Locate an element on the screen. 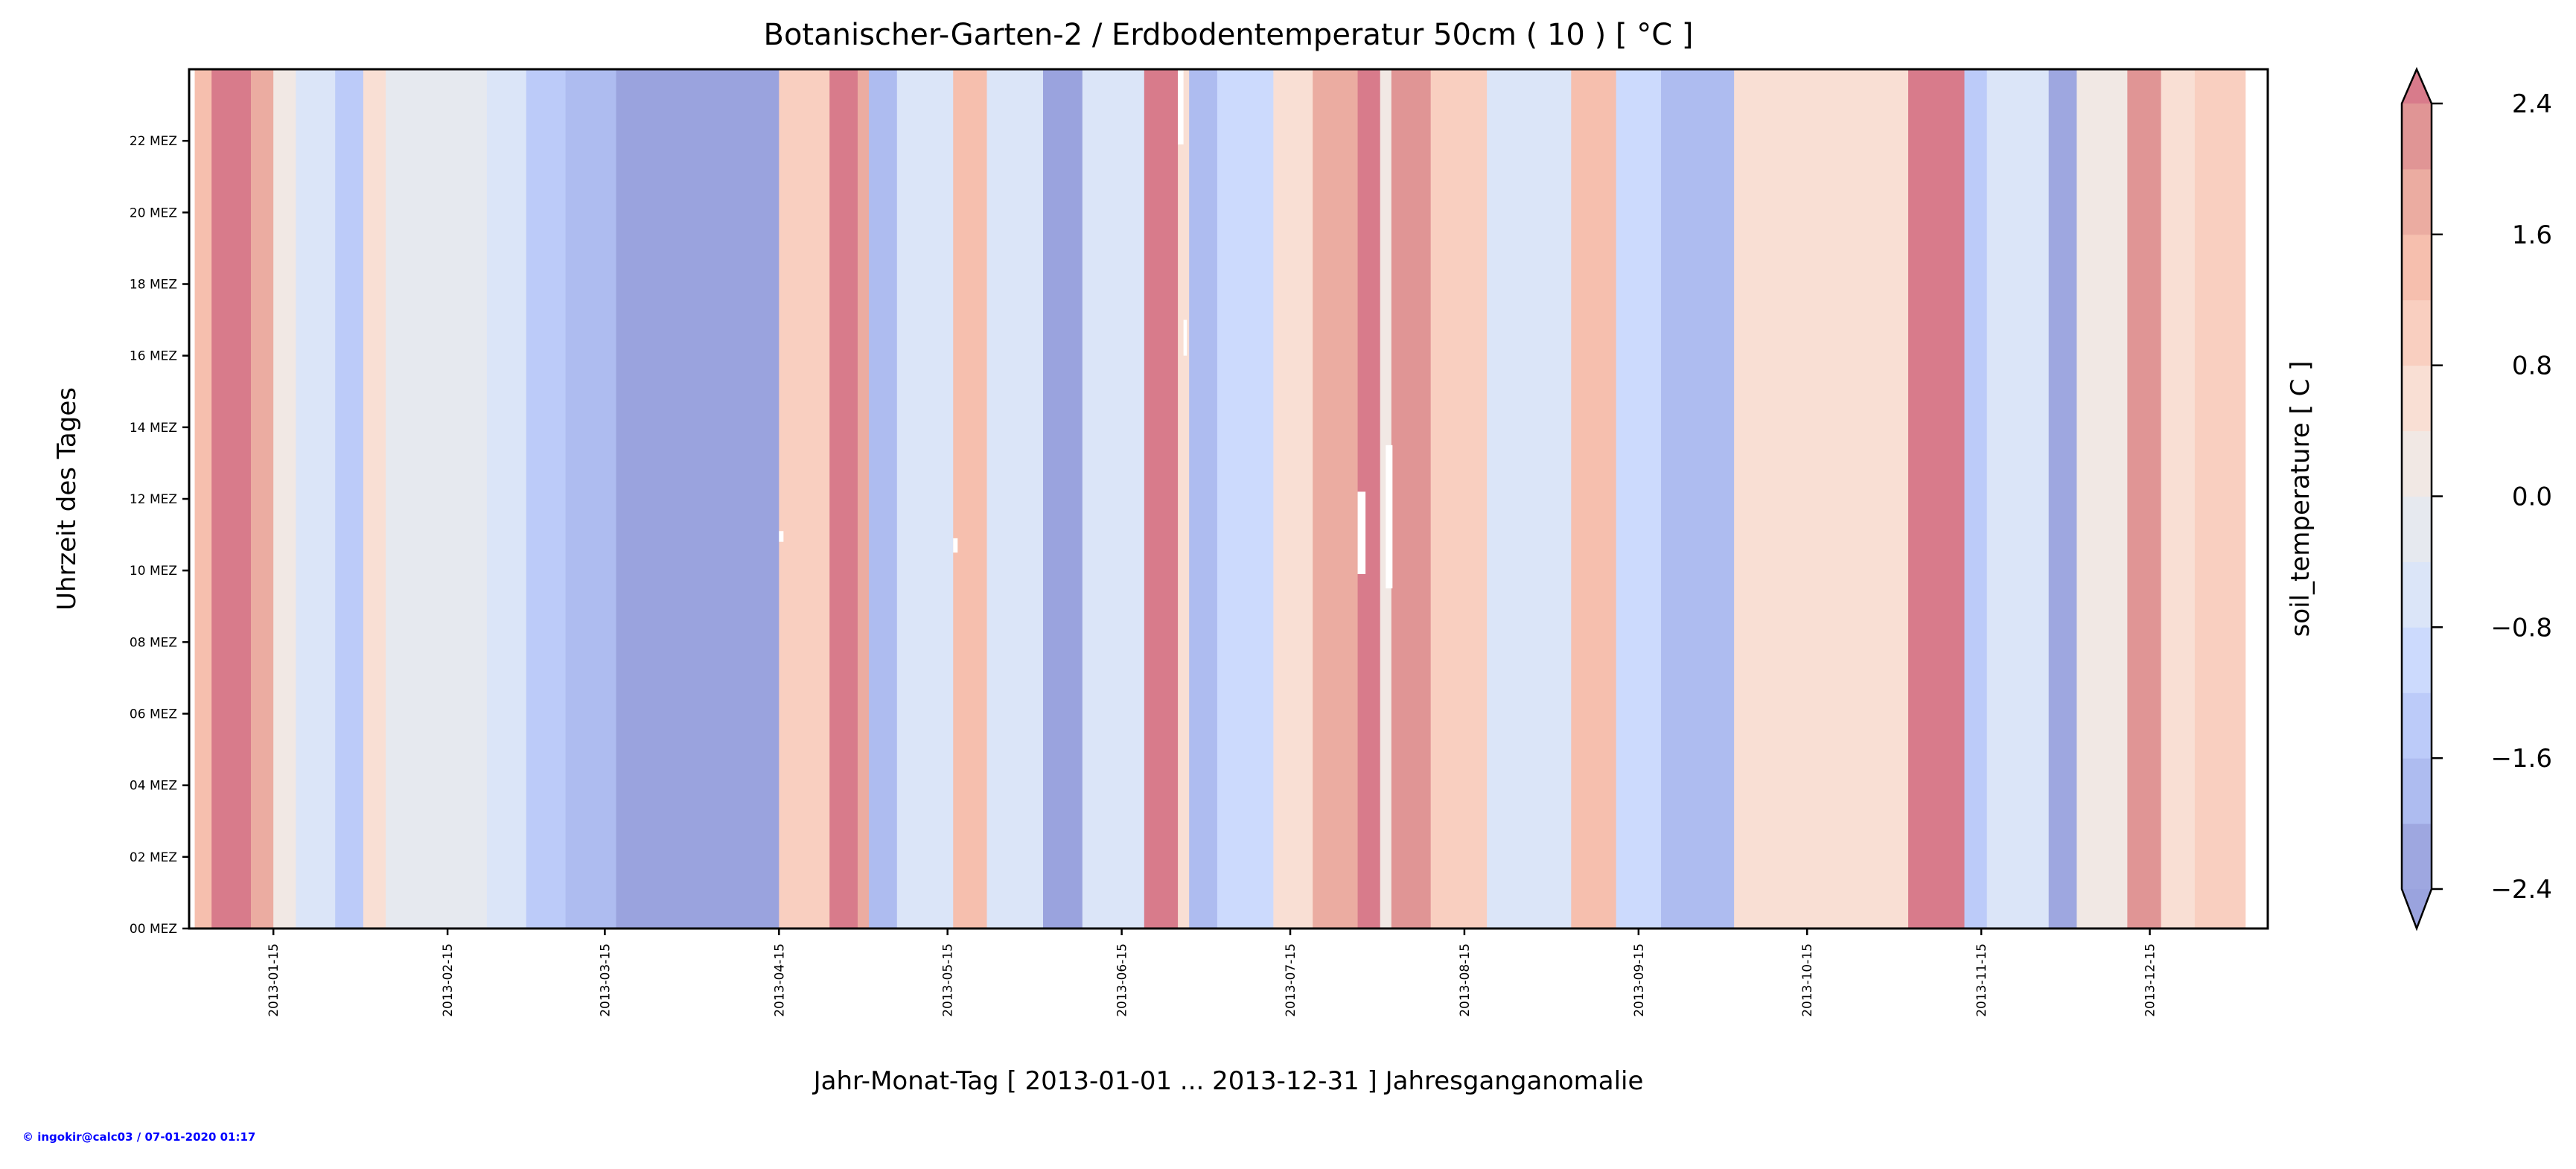  x-tick-label: 2013-09-15 is located at coordinates (1639, 980).